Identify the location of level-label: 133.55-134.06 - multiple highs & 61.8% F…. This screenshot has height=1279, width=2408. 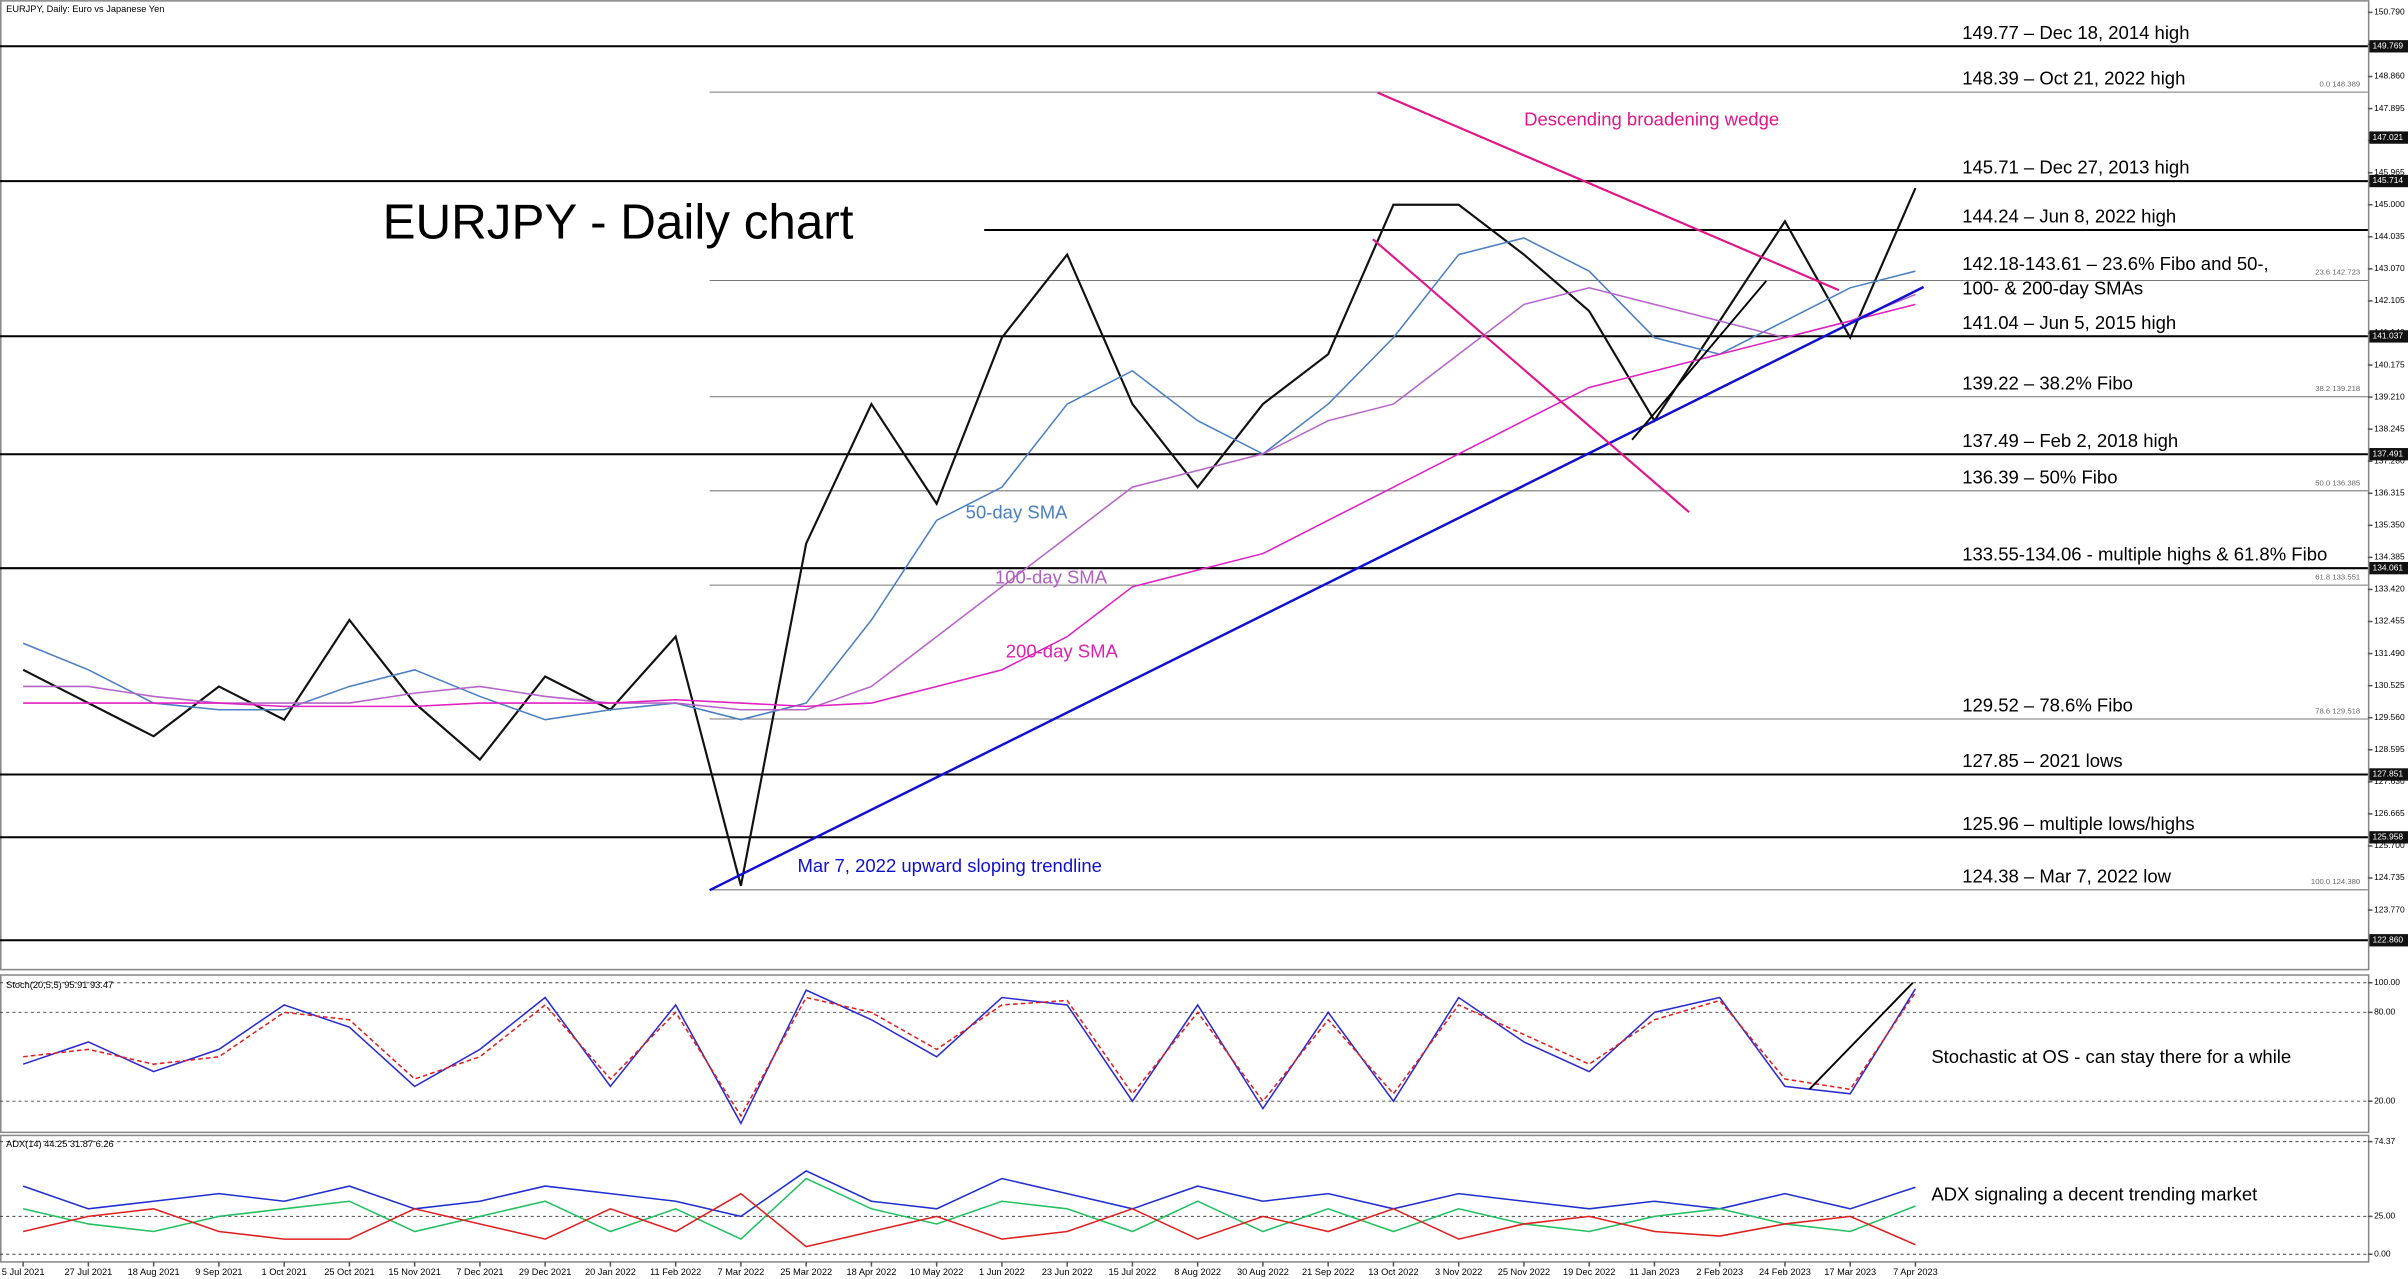
(2144, 554).